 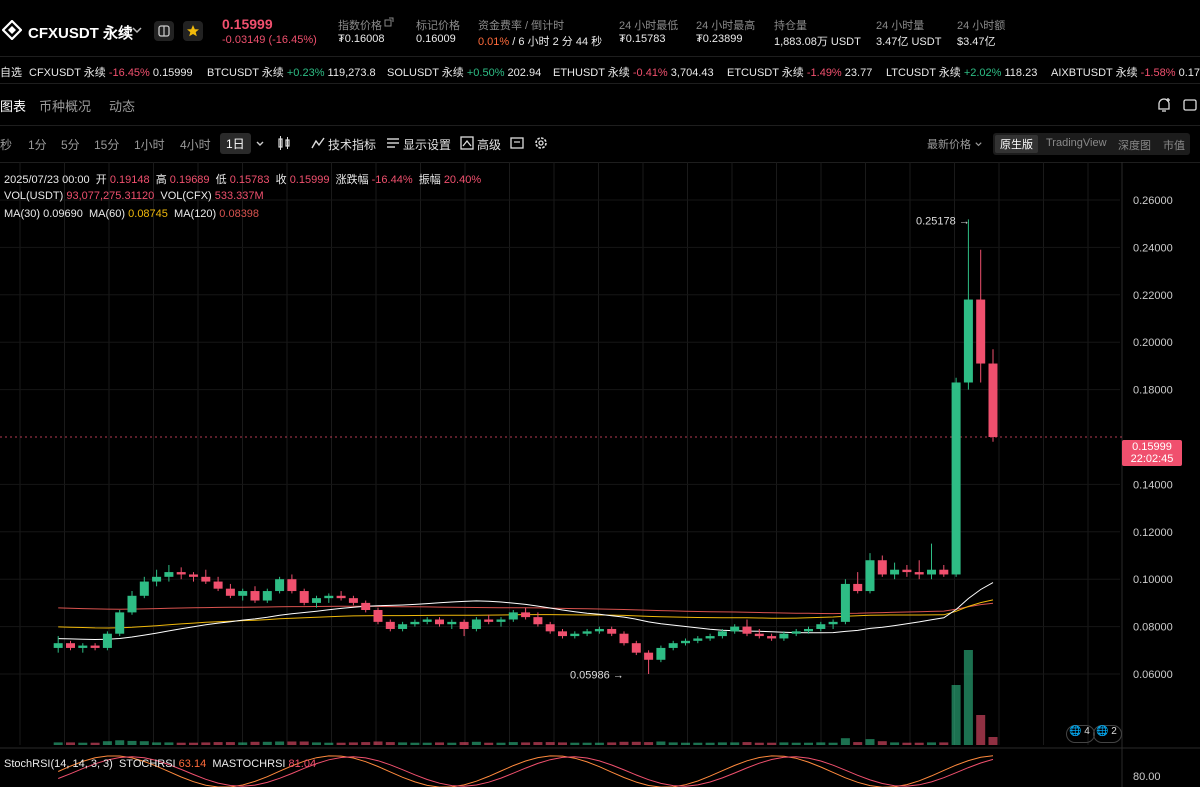 I want to click on interval-4h: 4小时, so click(x=195, y=145).